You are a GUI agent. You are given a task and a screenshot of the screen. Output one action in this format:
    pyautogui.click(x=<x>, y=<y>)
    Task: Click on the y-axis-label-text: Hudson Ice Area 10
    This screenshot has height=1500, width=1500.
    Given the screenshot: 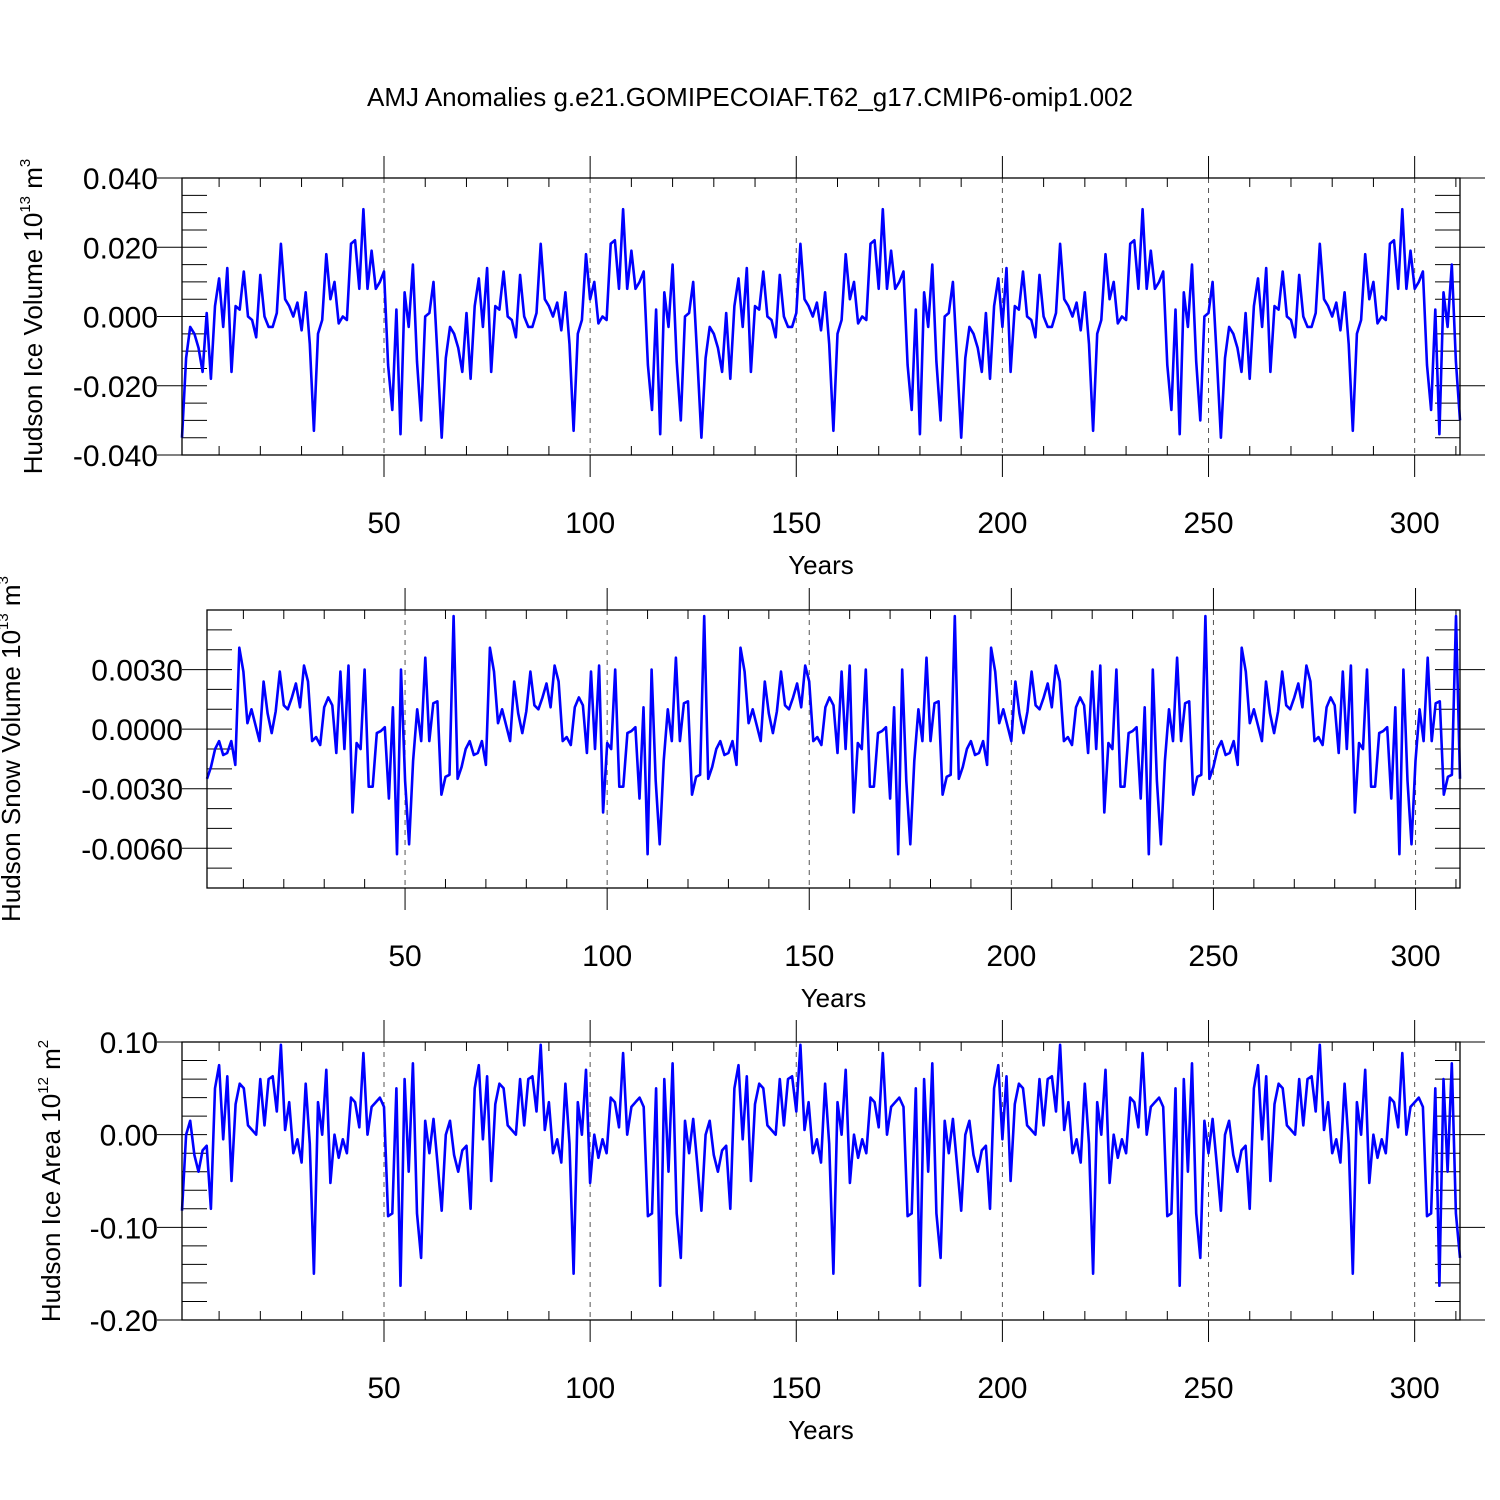 What is the action you would take?
    pyautogui.click(x=51, y=1208)
    